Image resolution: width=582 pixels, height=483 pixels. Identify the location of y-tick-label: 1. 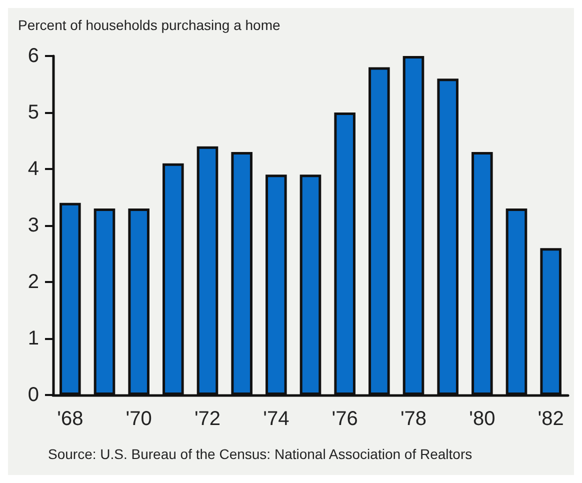
(33, 339).